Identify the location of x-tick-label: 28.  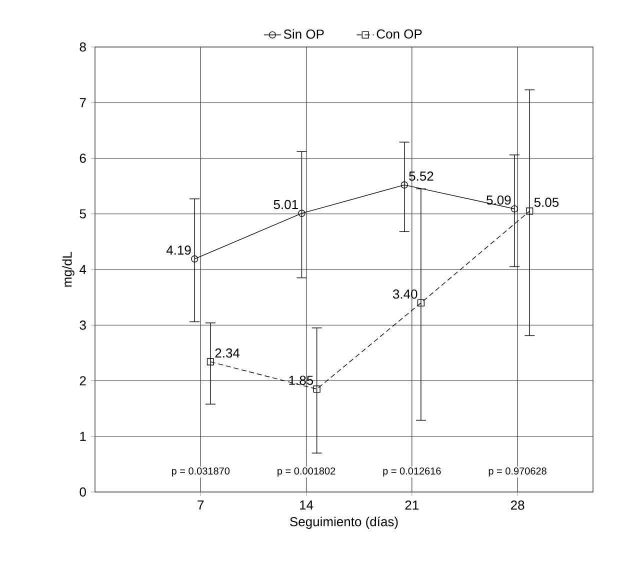
(517, 505).